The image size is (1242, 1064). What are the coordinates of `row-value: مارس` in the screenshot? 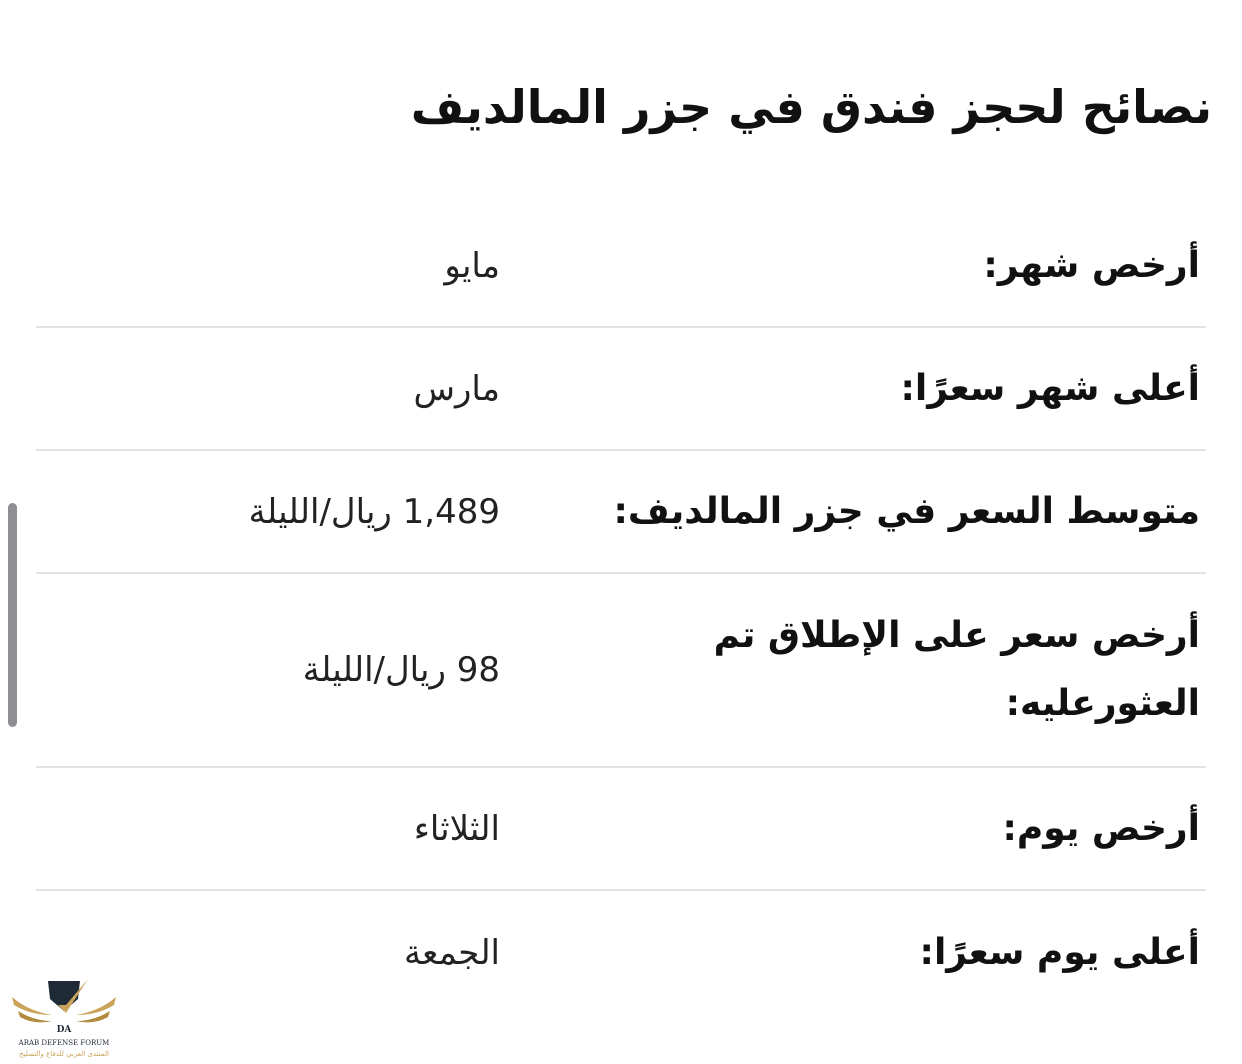 It's located at (457, 388).